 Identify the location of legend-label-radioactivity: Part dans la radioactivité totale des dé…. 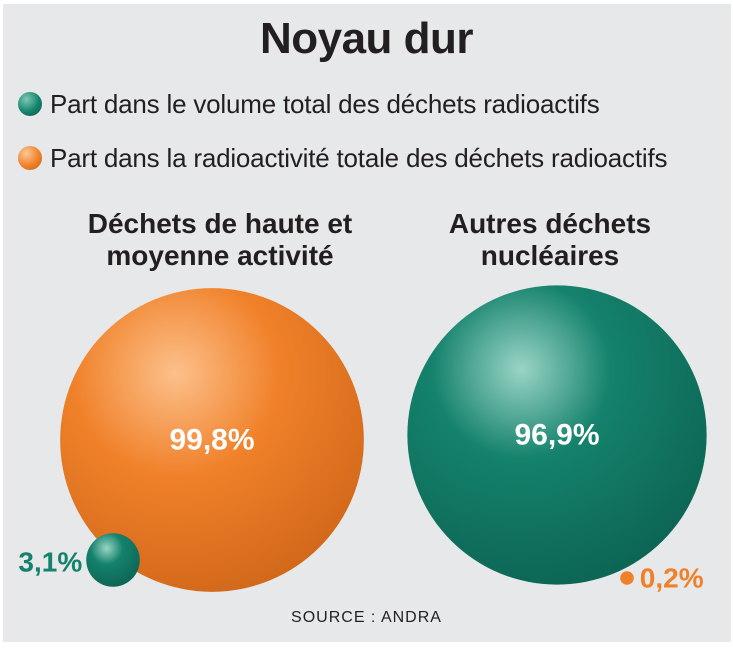
(359, 157).